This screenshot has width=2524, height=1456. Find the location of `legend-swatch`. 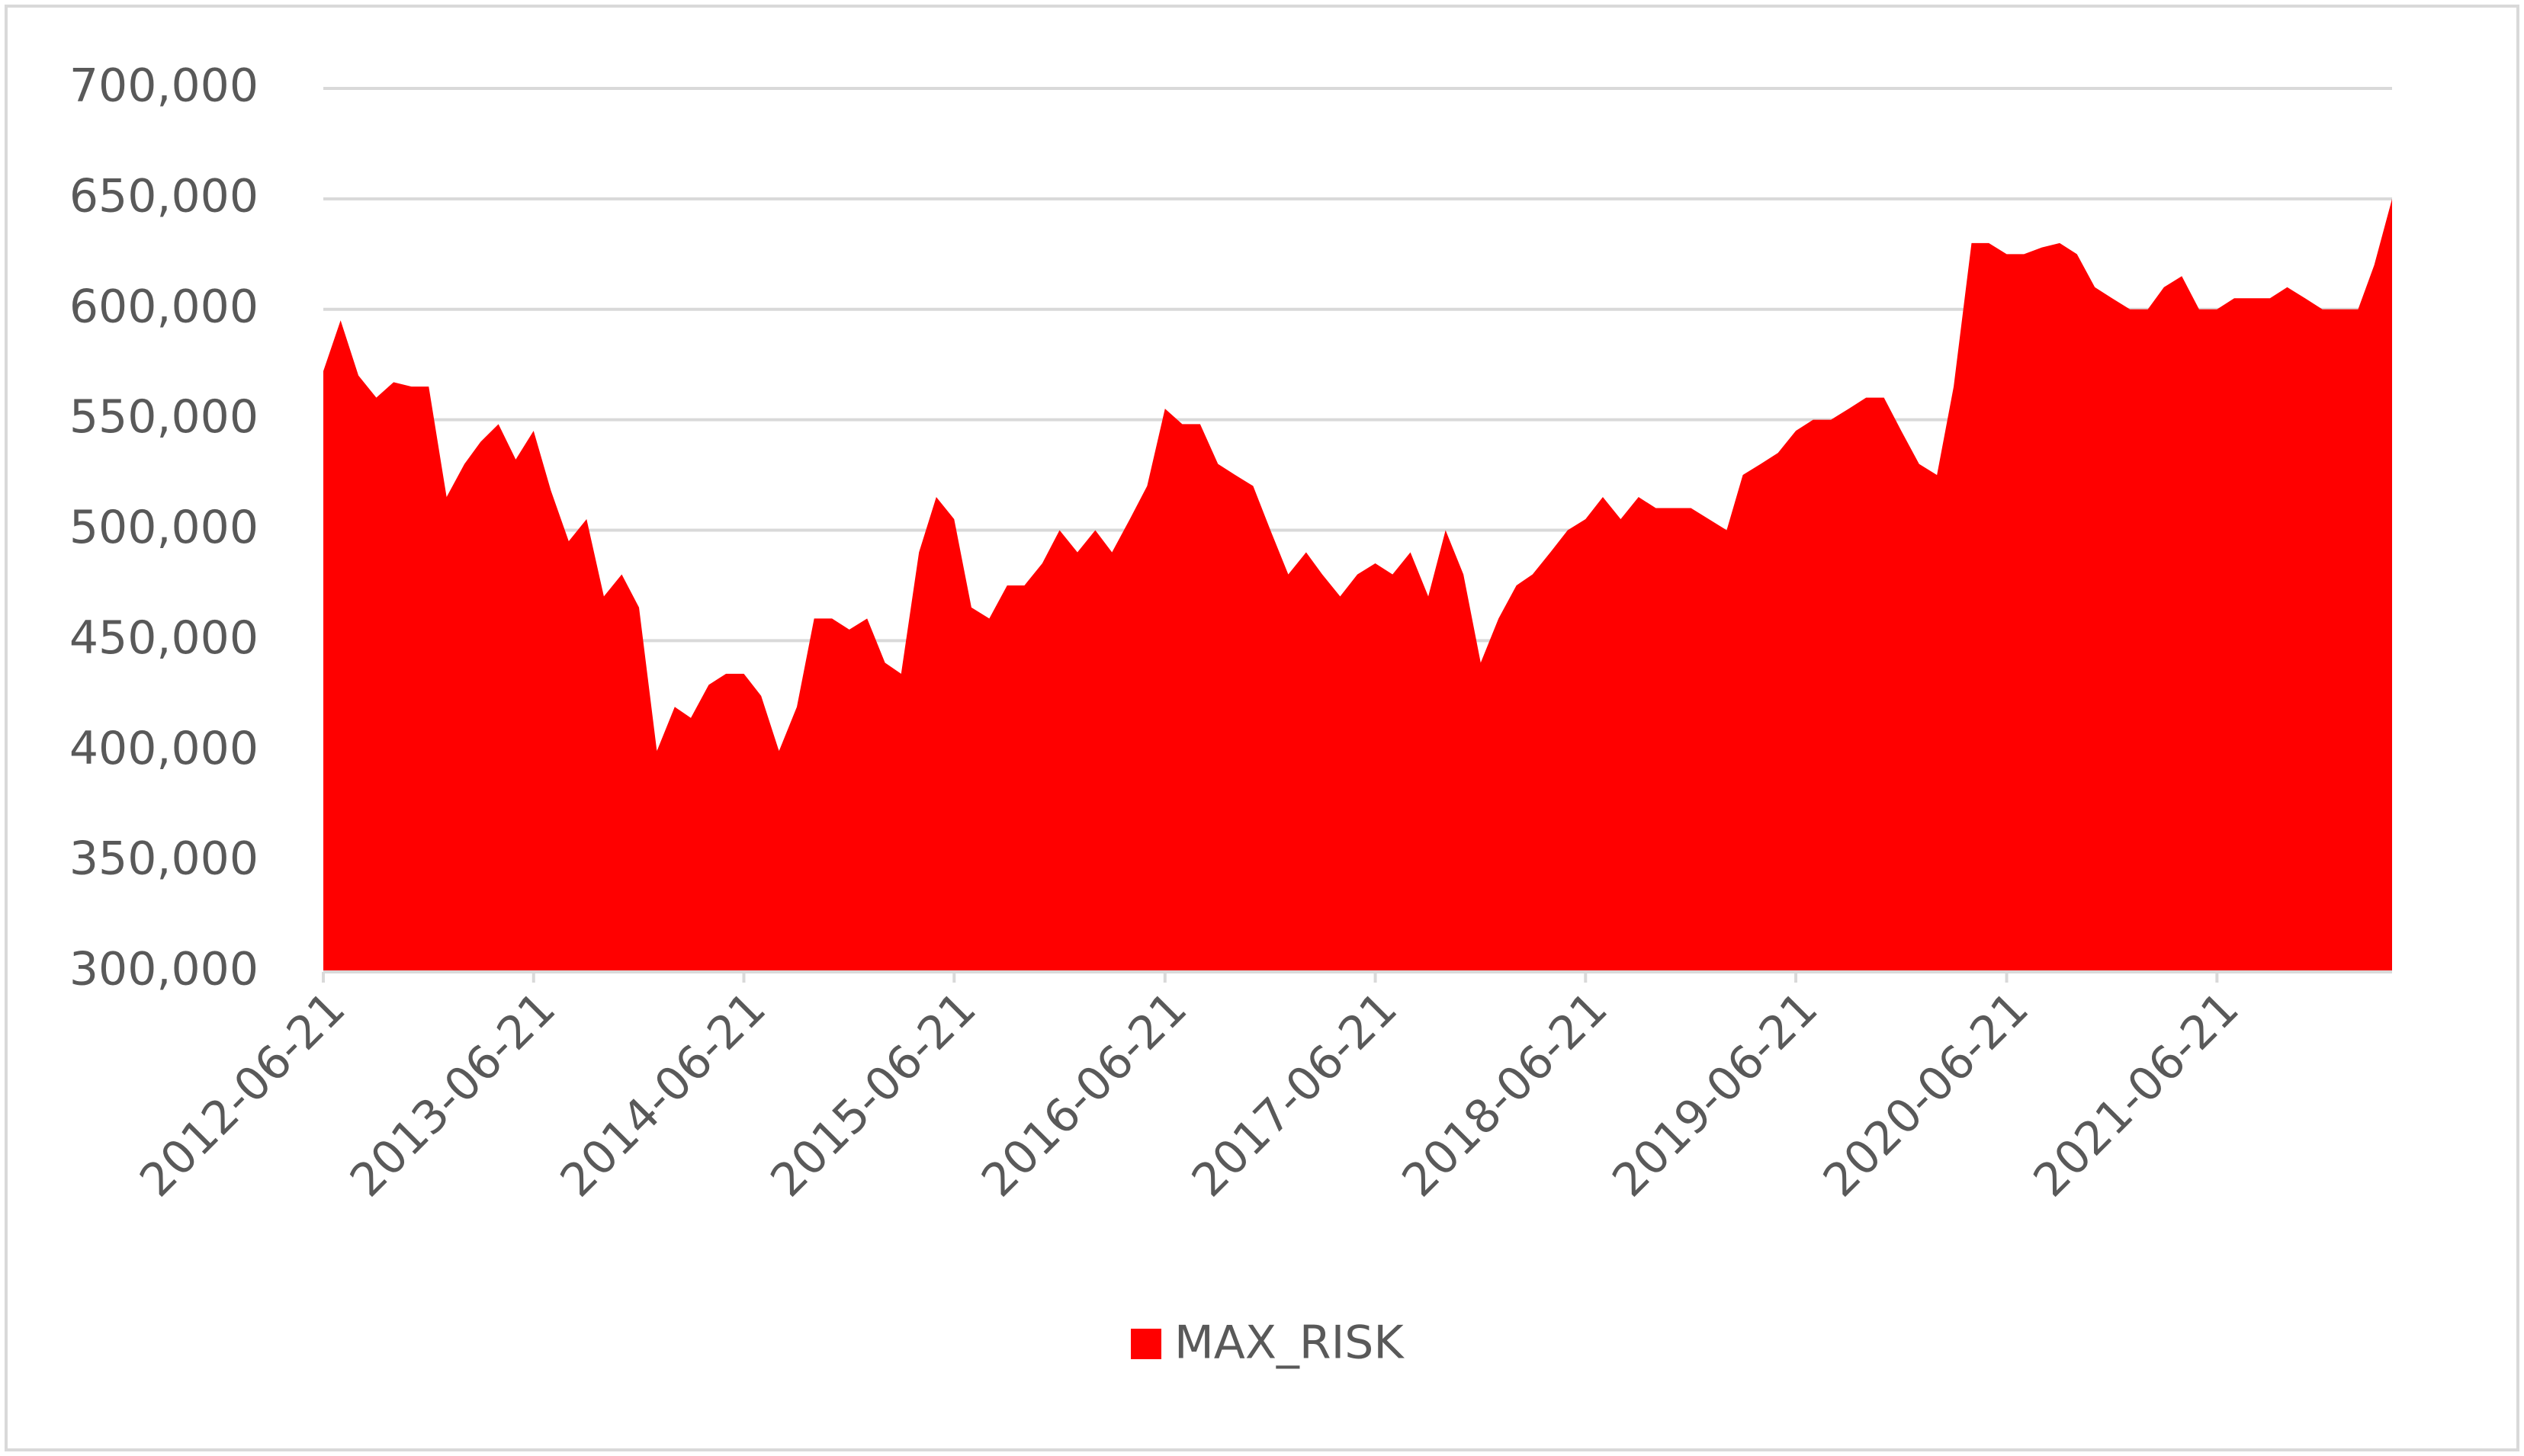

legend-swatch is located at coordinates (1146, 1344).